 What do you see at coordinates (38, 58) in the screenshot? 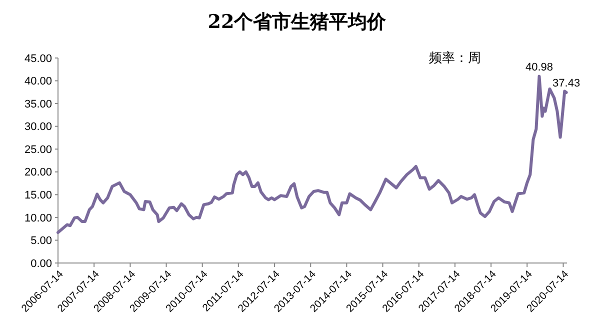
I see `y-tick-label: 45.00` at bounding box center [38, 58].